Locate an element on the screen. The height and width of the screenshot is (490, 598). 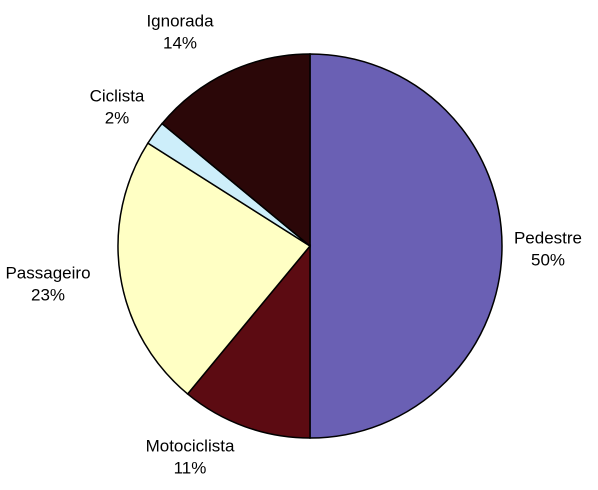
slice-label: Ciclista is located at coordinates (117, 95).